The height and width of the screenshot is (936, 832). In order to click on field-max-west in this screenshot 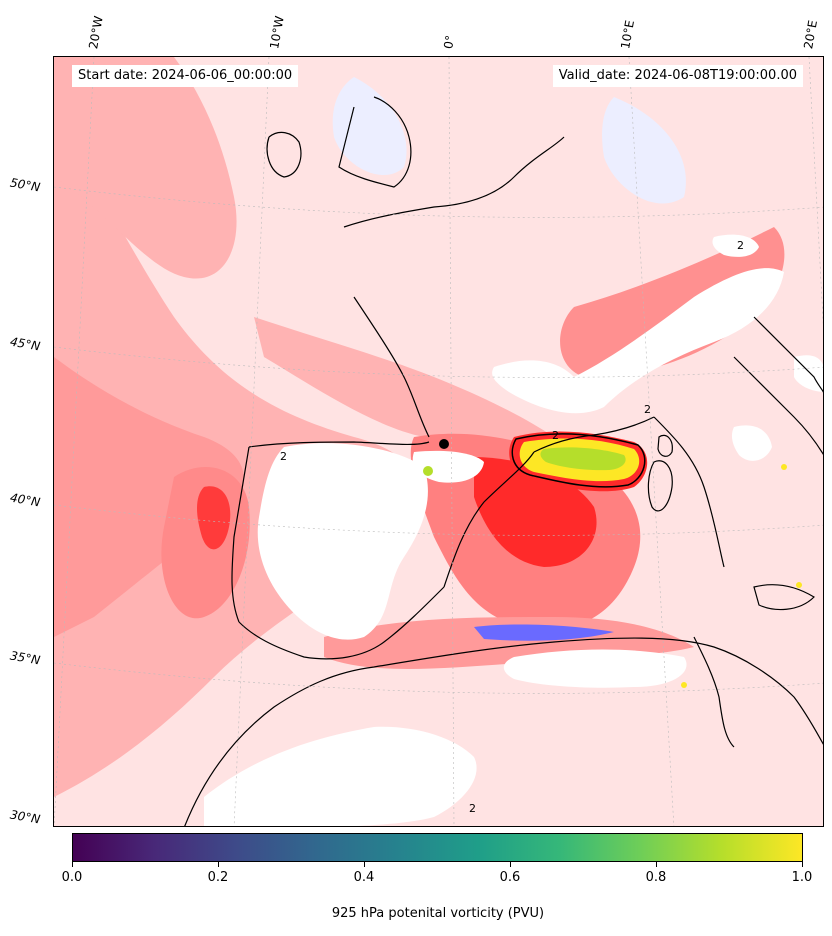, I will do `click(214, 518)`.